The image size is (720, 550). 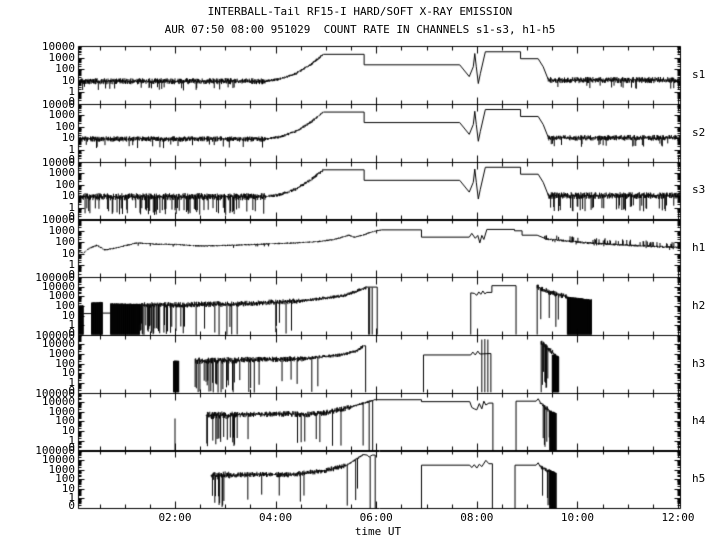 What do you see at coordinates (58, 459) in the screenshot?
I see `y-tick-label-h5: 10000` at bounding box center [58, 459].